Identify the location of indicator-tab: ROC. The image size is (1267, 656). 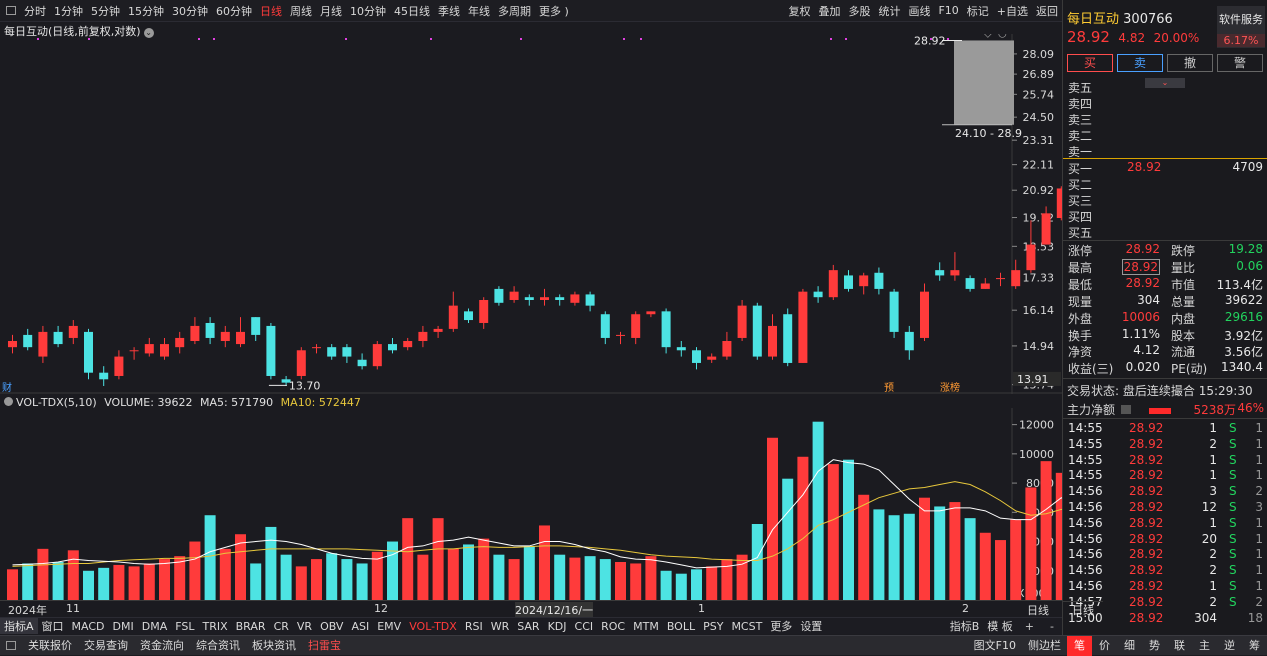
(613, 626).